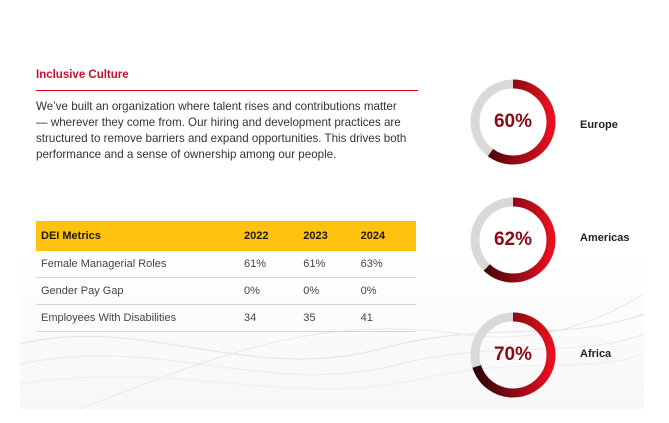 This screenshot has height=423, width=669. What do you see at coordinates (596, 354) in the screenshot?
I see `region-label-africa: Africa` at bounding box center [596, 354].